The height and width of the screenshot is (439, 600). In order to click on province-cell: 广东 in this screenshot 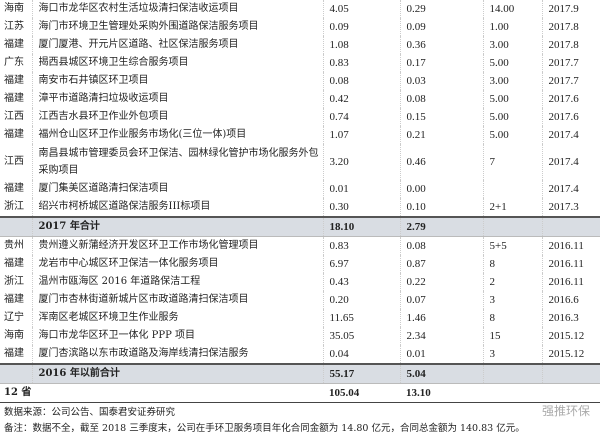, I will do `click(14, 62)`.